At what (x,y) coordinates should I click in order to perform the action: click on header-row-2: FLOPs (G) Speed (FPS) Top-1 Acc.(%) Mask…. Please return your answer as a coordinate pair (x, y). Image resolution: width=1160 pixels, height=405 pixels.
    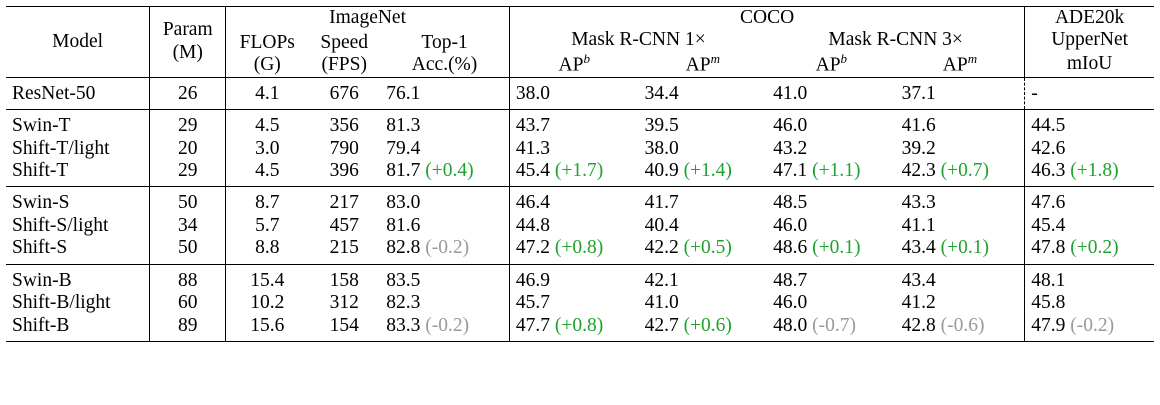
    Looking at the image, I should click on (580, 53).